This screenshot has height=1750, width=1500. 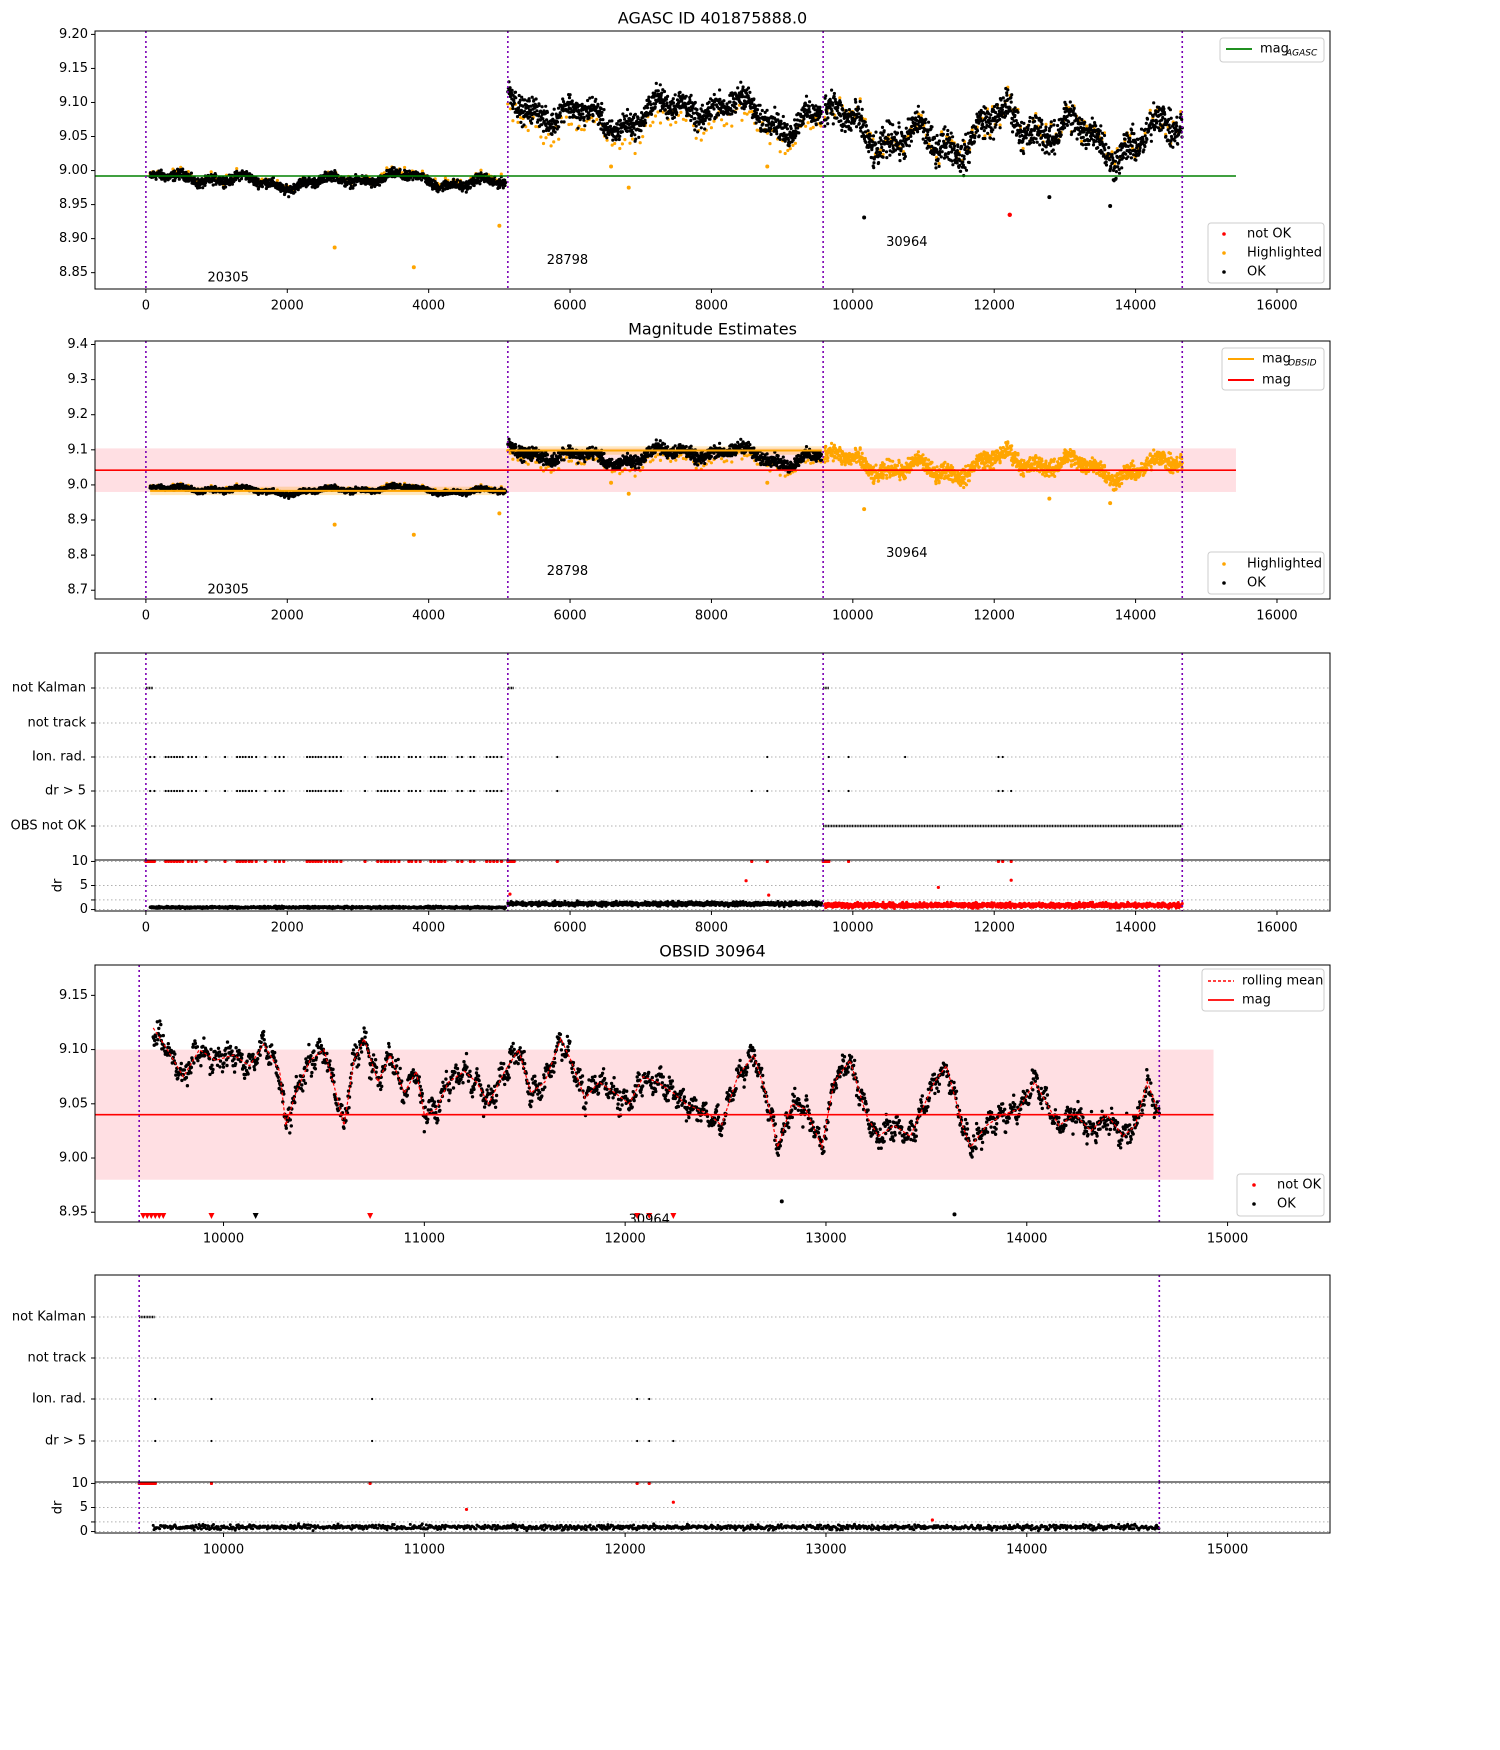 I want to click on panel-agasc-obsid-label: 28798, so click(x=567, y=260).